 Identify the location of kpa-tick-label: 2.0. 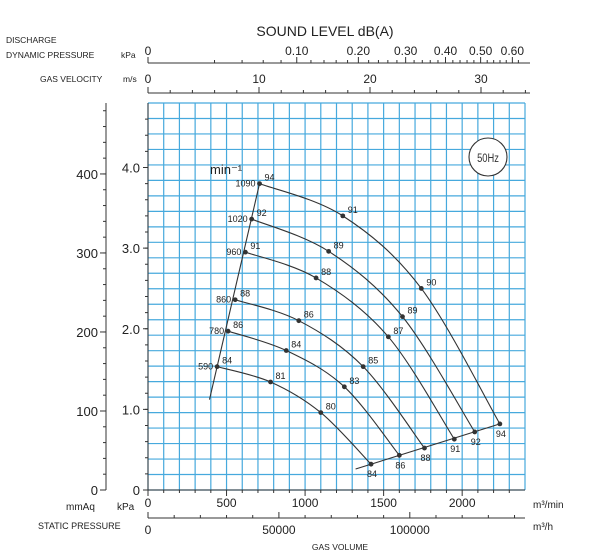
(131, 329).